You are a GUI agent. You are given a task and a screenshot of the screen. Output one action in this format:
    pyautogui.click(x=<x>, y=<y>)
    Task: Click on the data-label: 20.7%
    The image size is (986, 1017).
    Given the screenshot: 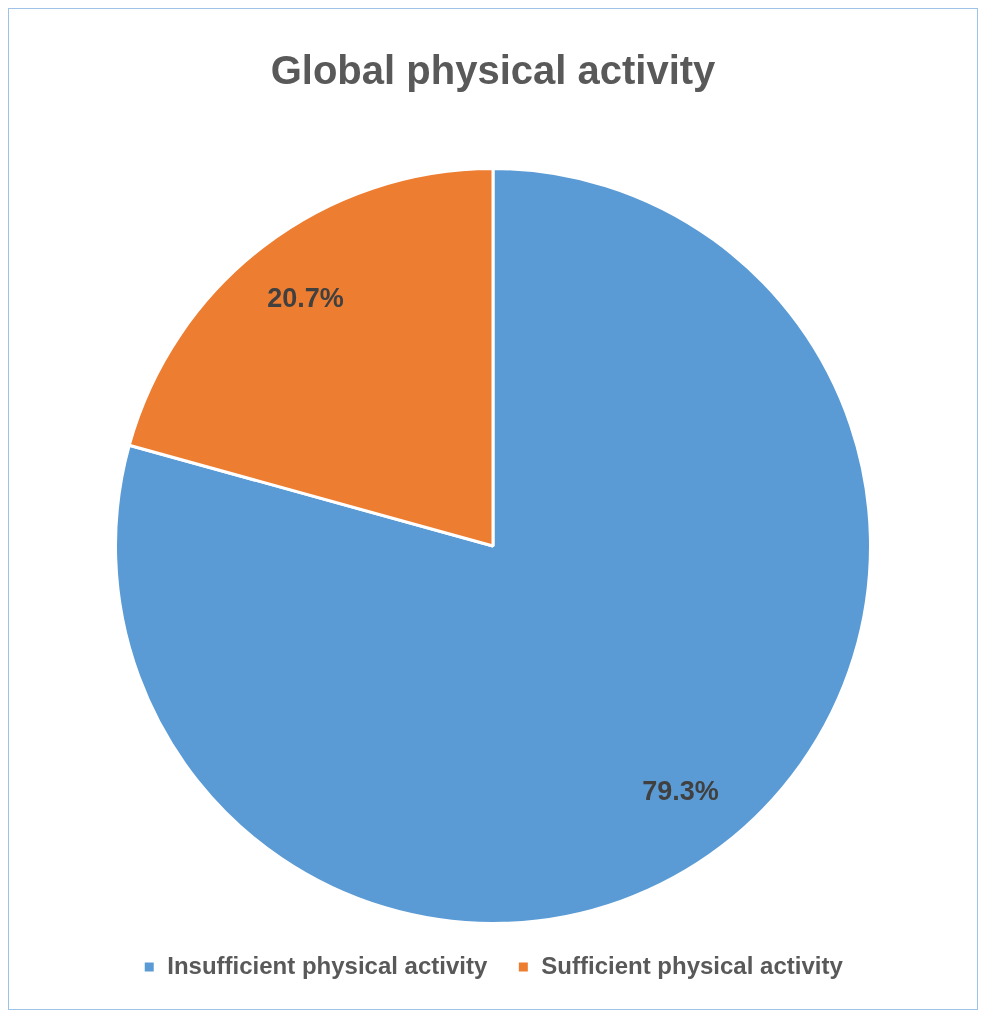 What is the action you would take?
    pyautogui.click(x=305, y=298)
    